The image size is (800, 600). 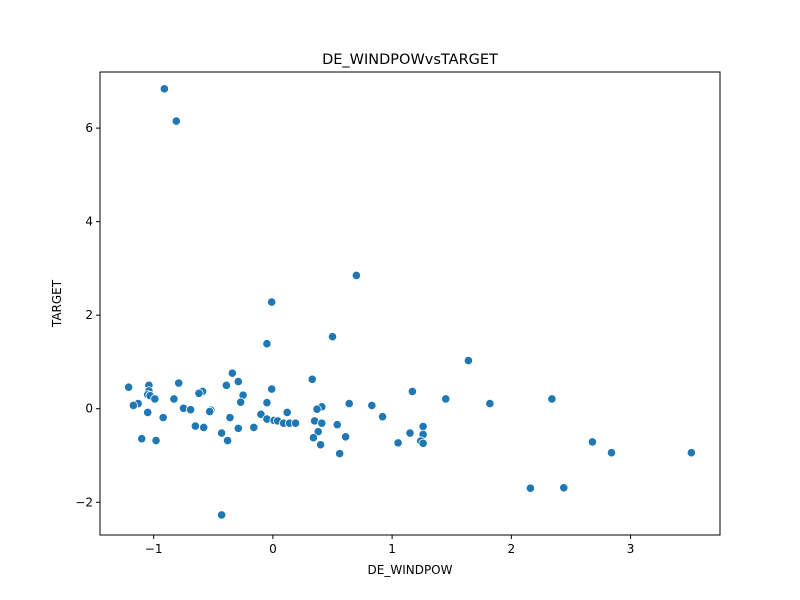 What do you see at coordinates (392, 549) in the screenshot?
I see `x-tick-label: 1` at bounding box center [392, 549].